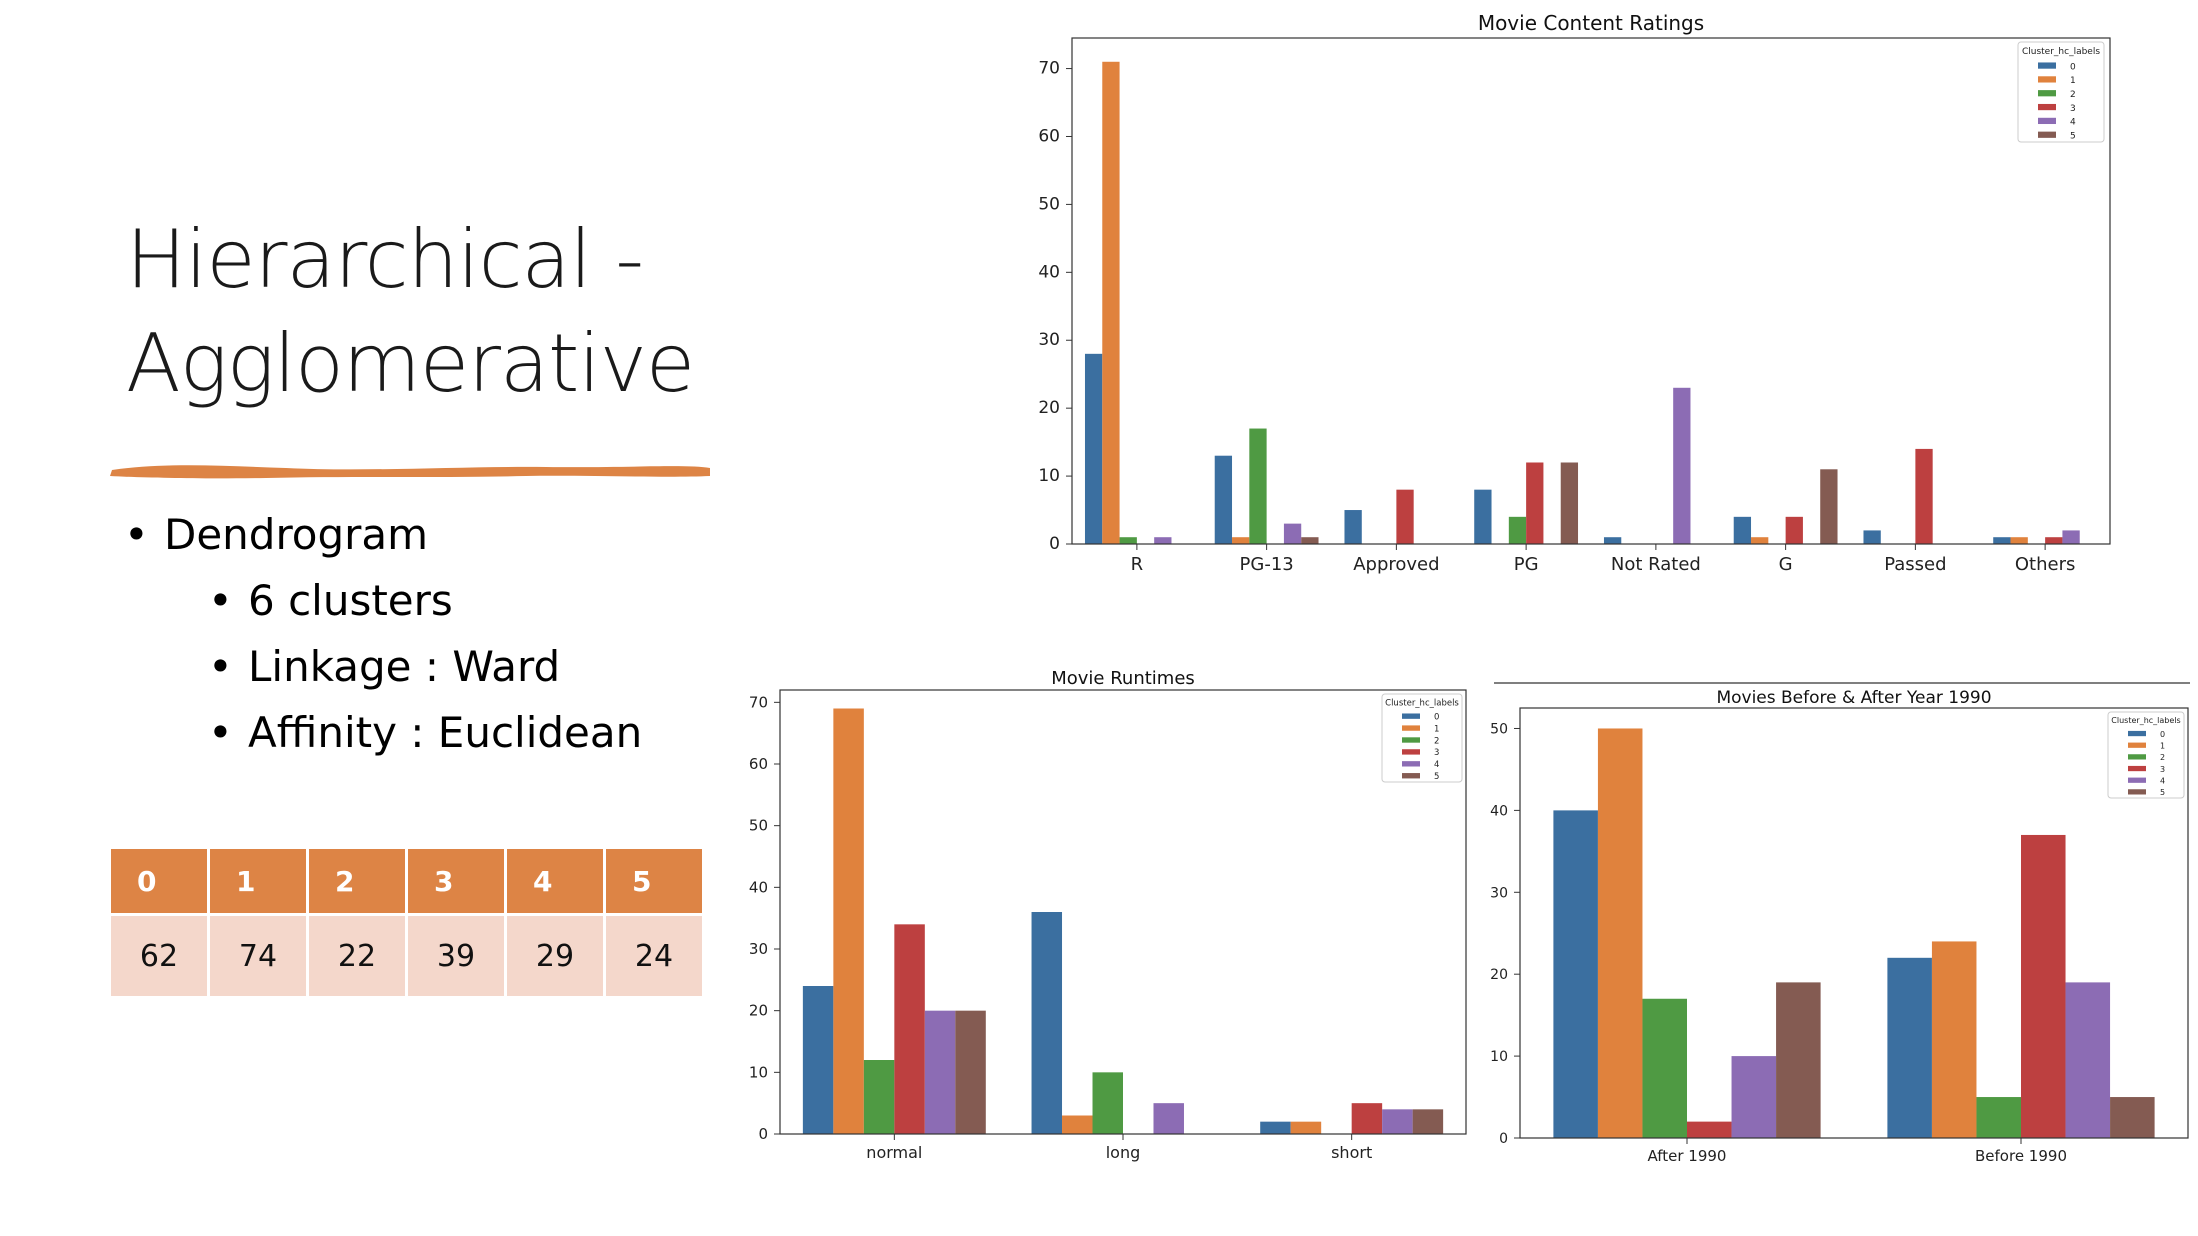 Image resolution: width=2198 pixels, height=1236 pixels. I want to click on slide-title: Hierarchical - Agglomerative, so click(436, 312).